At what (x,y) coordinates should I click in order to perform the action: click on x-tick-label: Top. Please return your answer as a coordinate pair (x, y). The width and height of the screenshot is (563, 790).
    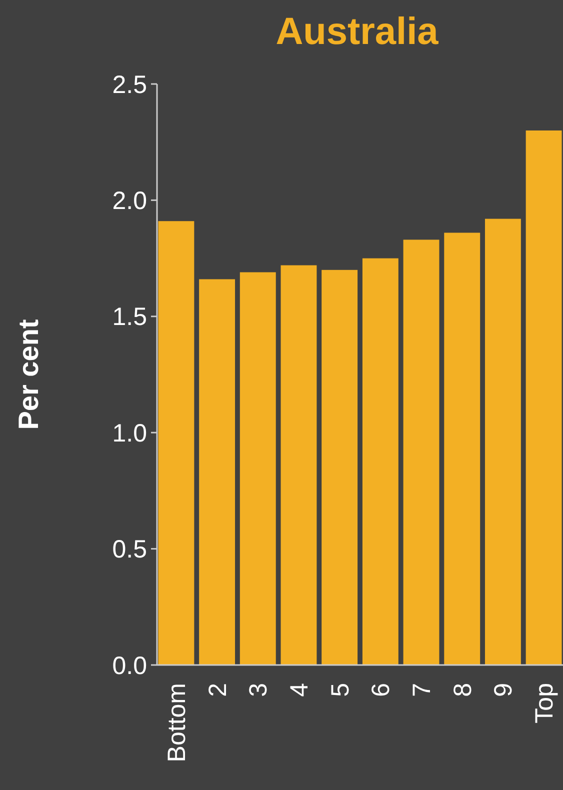
    Looking at the image, I should click on (544, 703).